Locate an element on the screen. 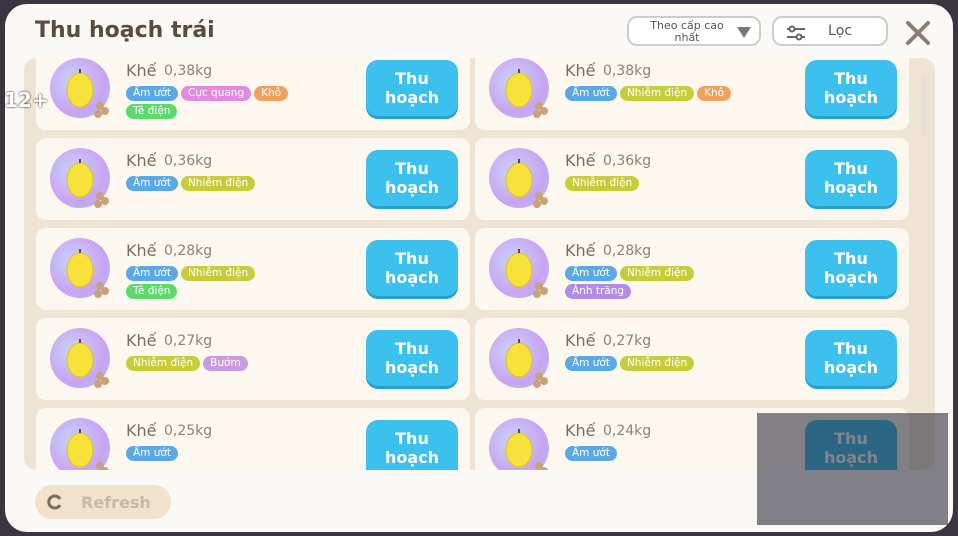 The image size is (958, 536). mutation-tag: Ánh trăng is located at coordinates (598, 291).